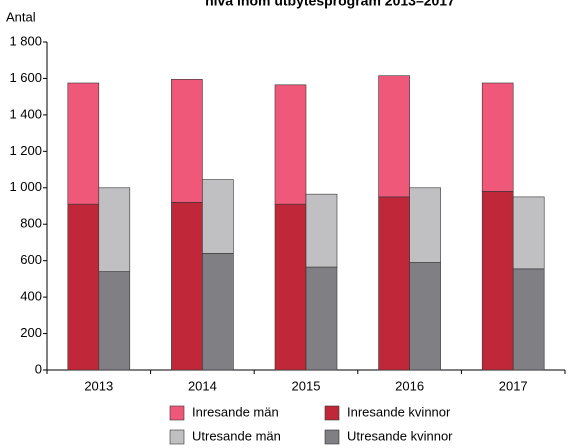  What do you see at coordinates (235, 411) in the screenshot?
I see `legend-label: Inresande män` at bounding box center [235, 411].